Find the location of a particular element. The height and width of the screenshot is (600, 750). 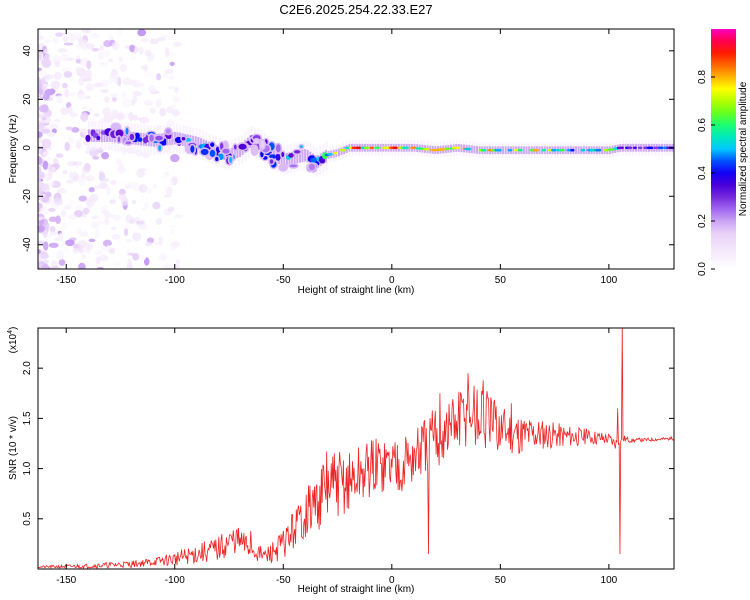

snr-x-tick-label: 0 is located at coordinates (392, 580).